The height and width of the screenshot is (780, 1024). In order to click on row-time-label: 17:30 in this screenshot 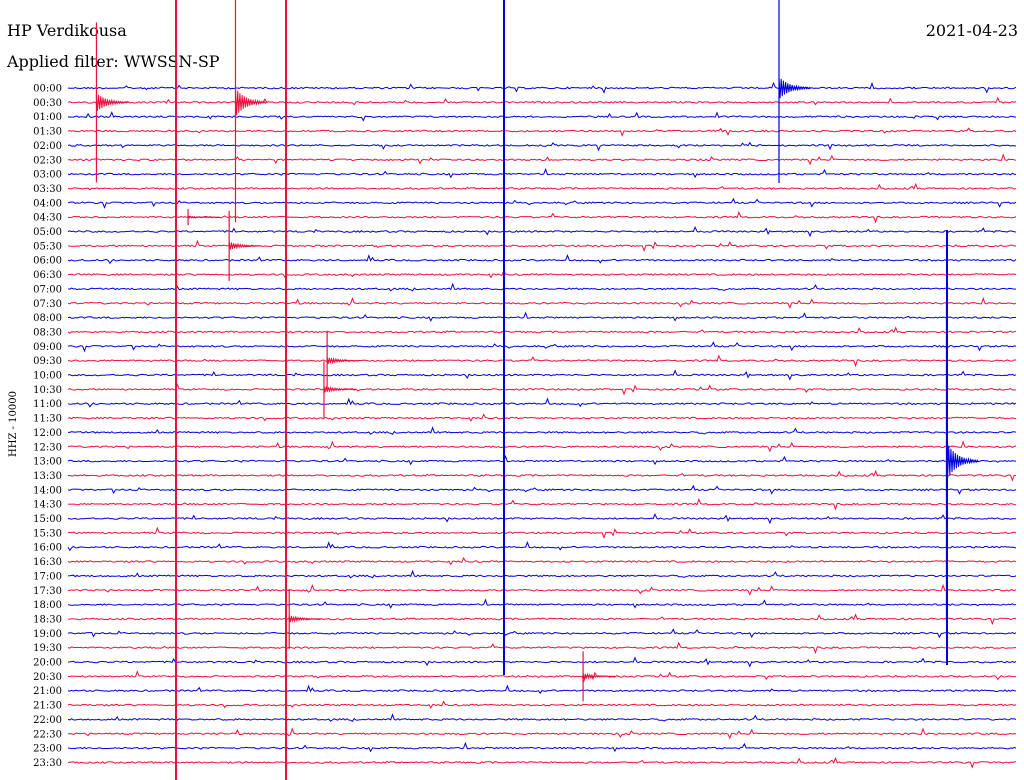, I will do `click(47, 591)`.